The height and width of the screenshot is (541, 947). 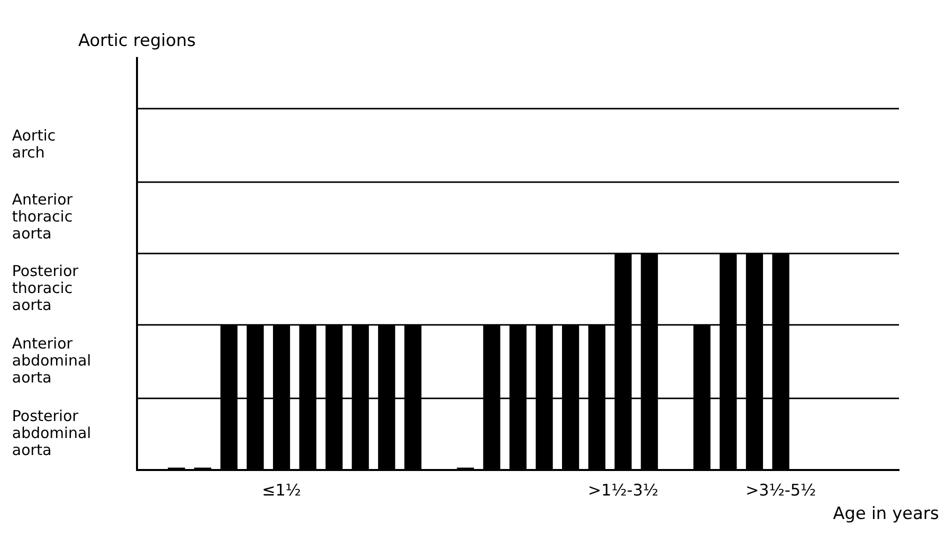 What do you see at coordinates (886, 514) in the screenshot?
I see `x-axis-title: Age in years` at bounding box center [886, 514].